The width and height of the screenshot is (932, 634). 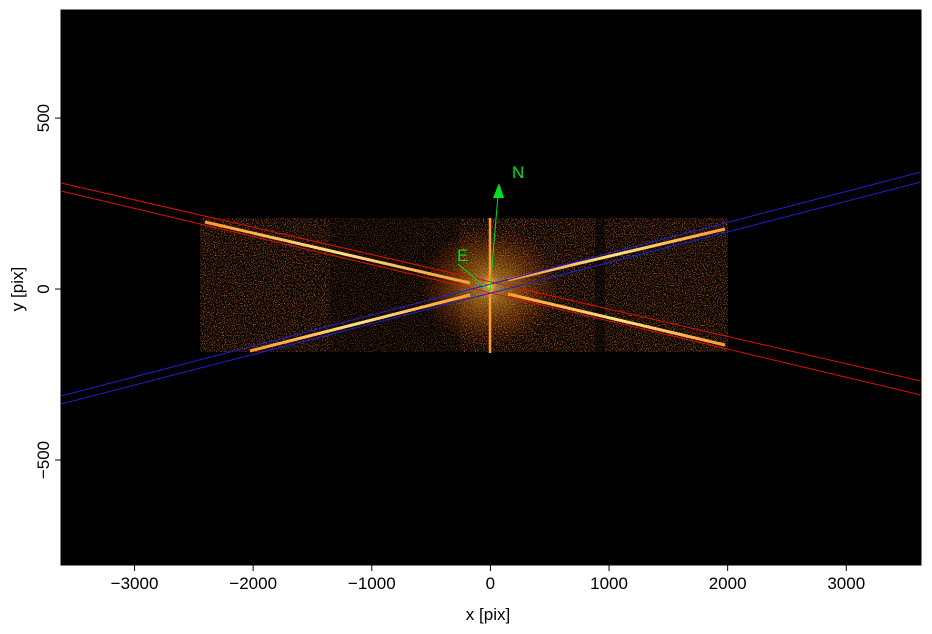 I want to click on x-axis-label: x [pix], so click(x=488, y=614).